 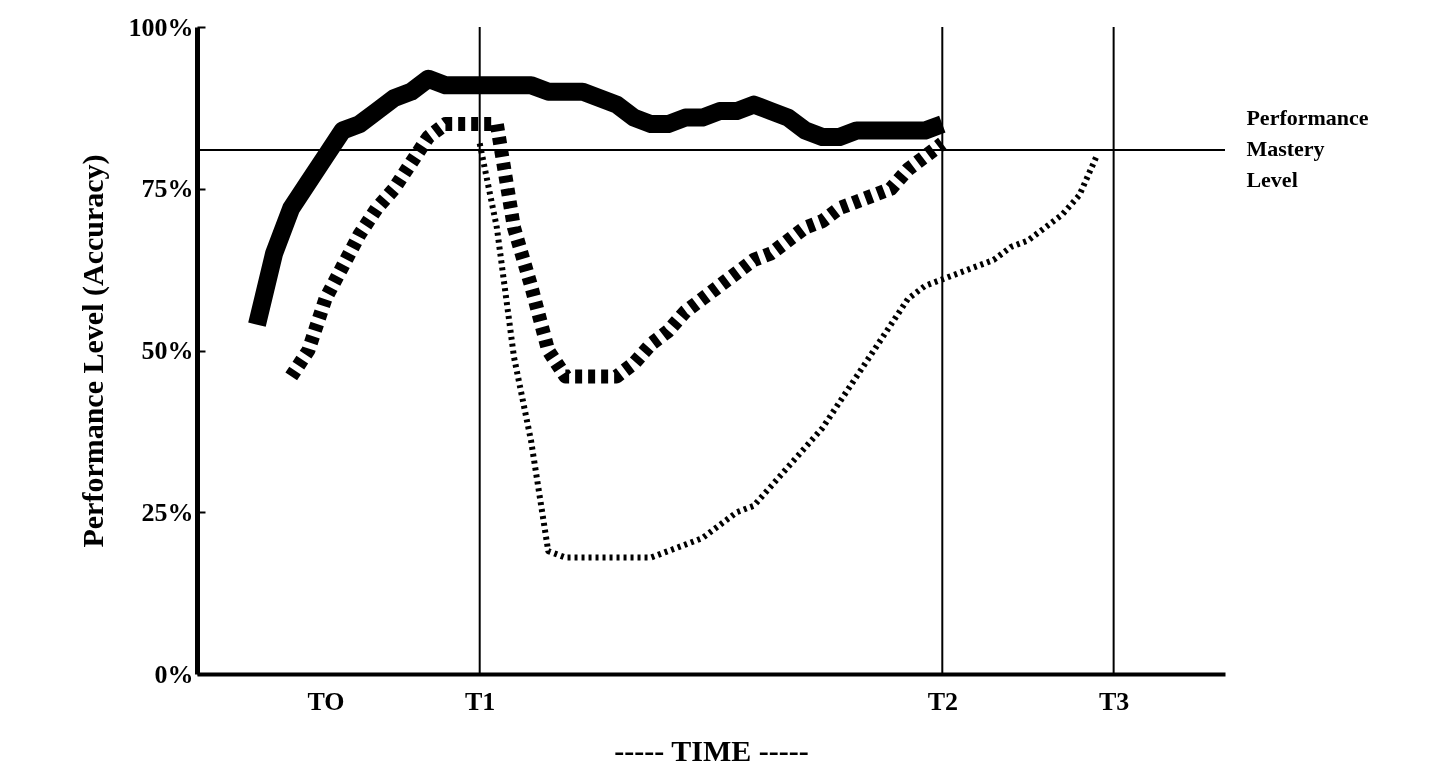 I want to click on x-tick-label: TO, so click(x=326, y=701).